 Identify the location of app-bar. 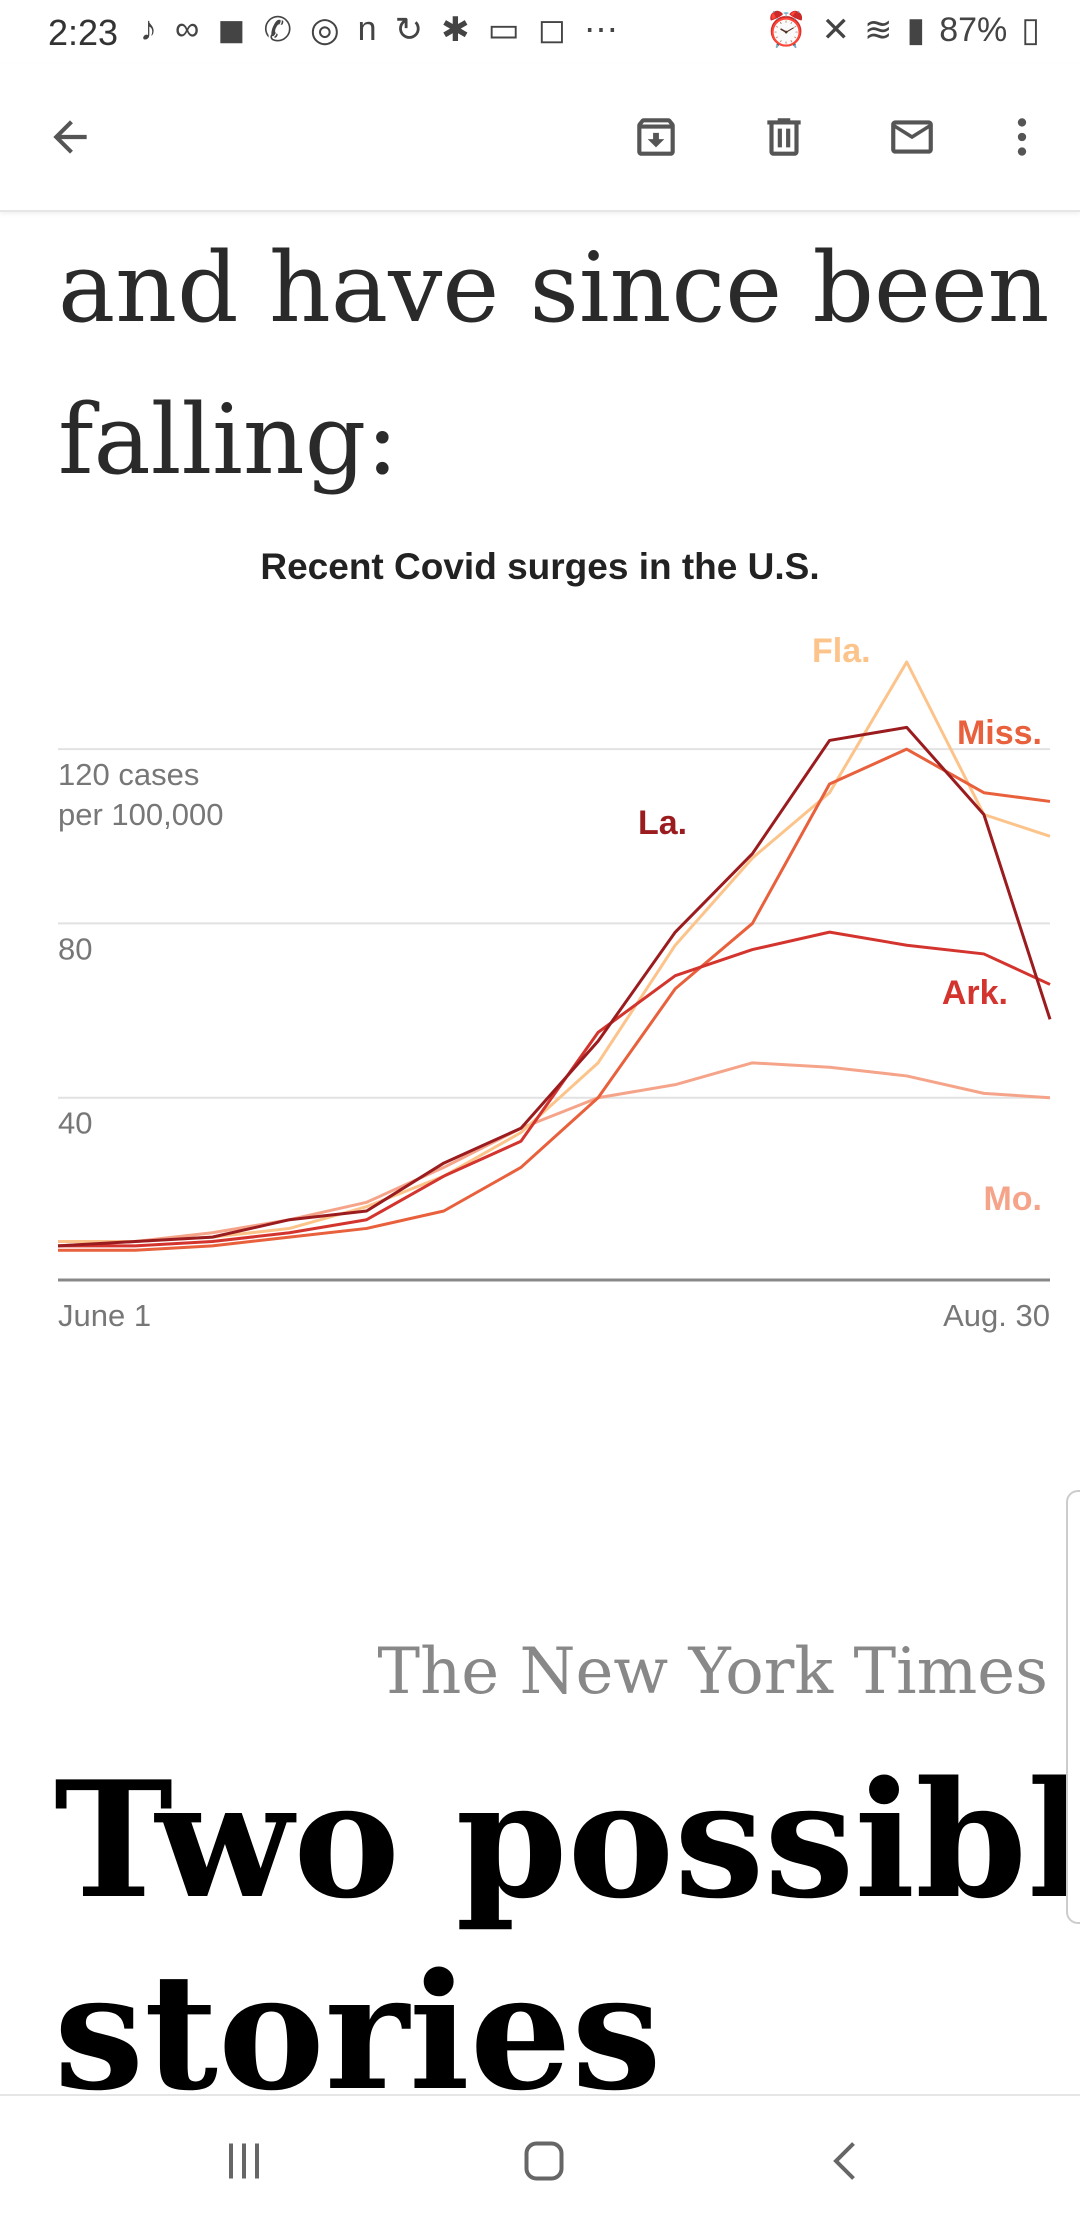
(540, 138).